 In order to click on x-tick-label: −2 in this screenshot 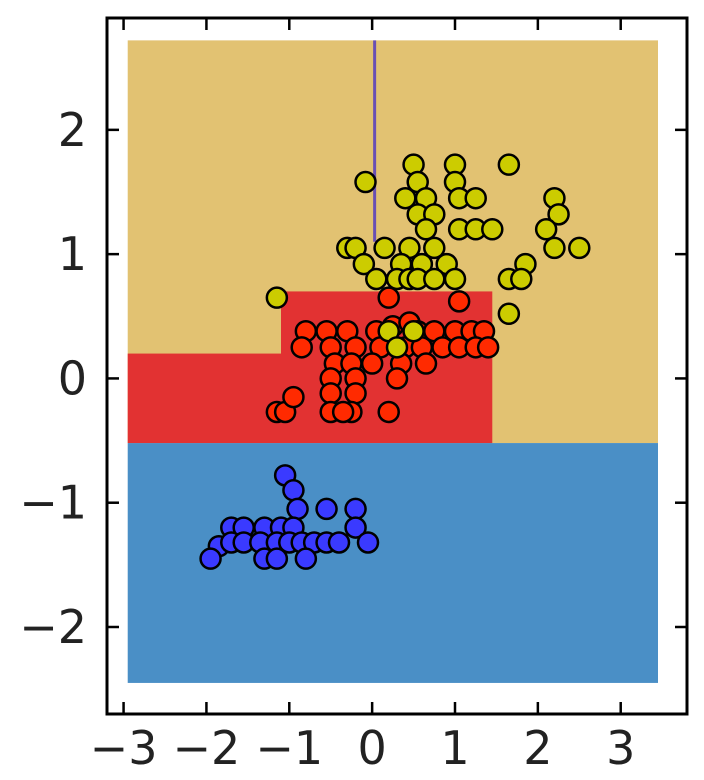, I will do `click(207, 748)`.